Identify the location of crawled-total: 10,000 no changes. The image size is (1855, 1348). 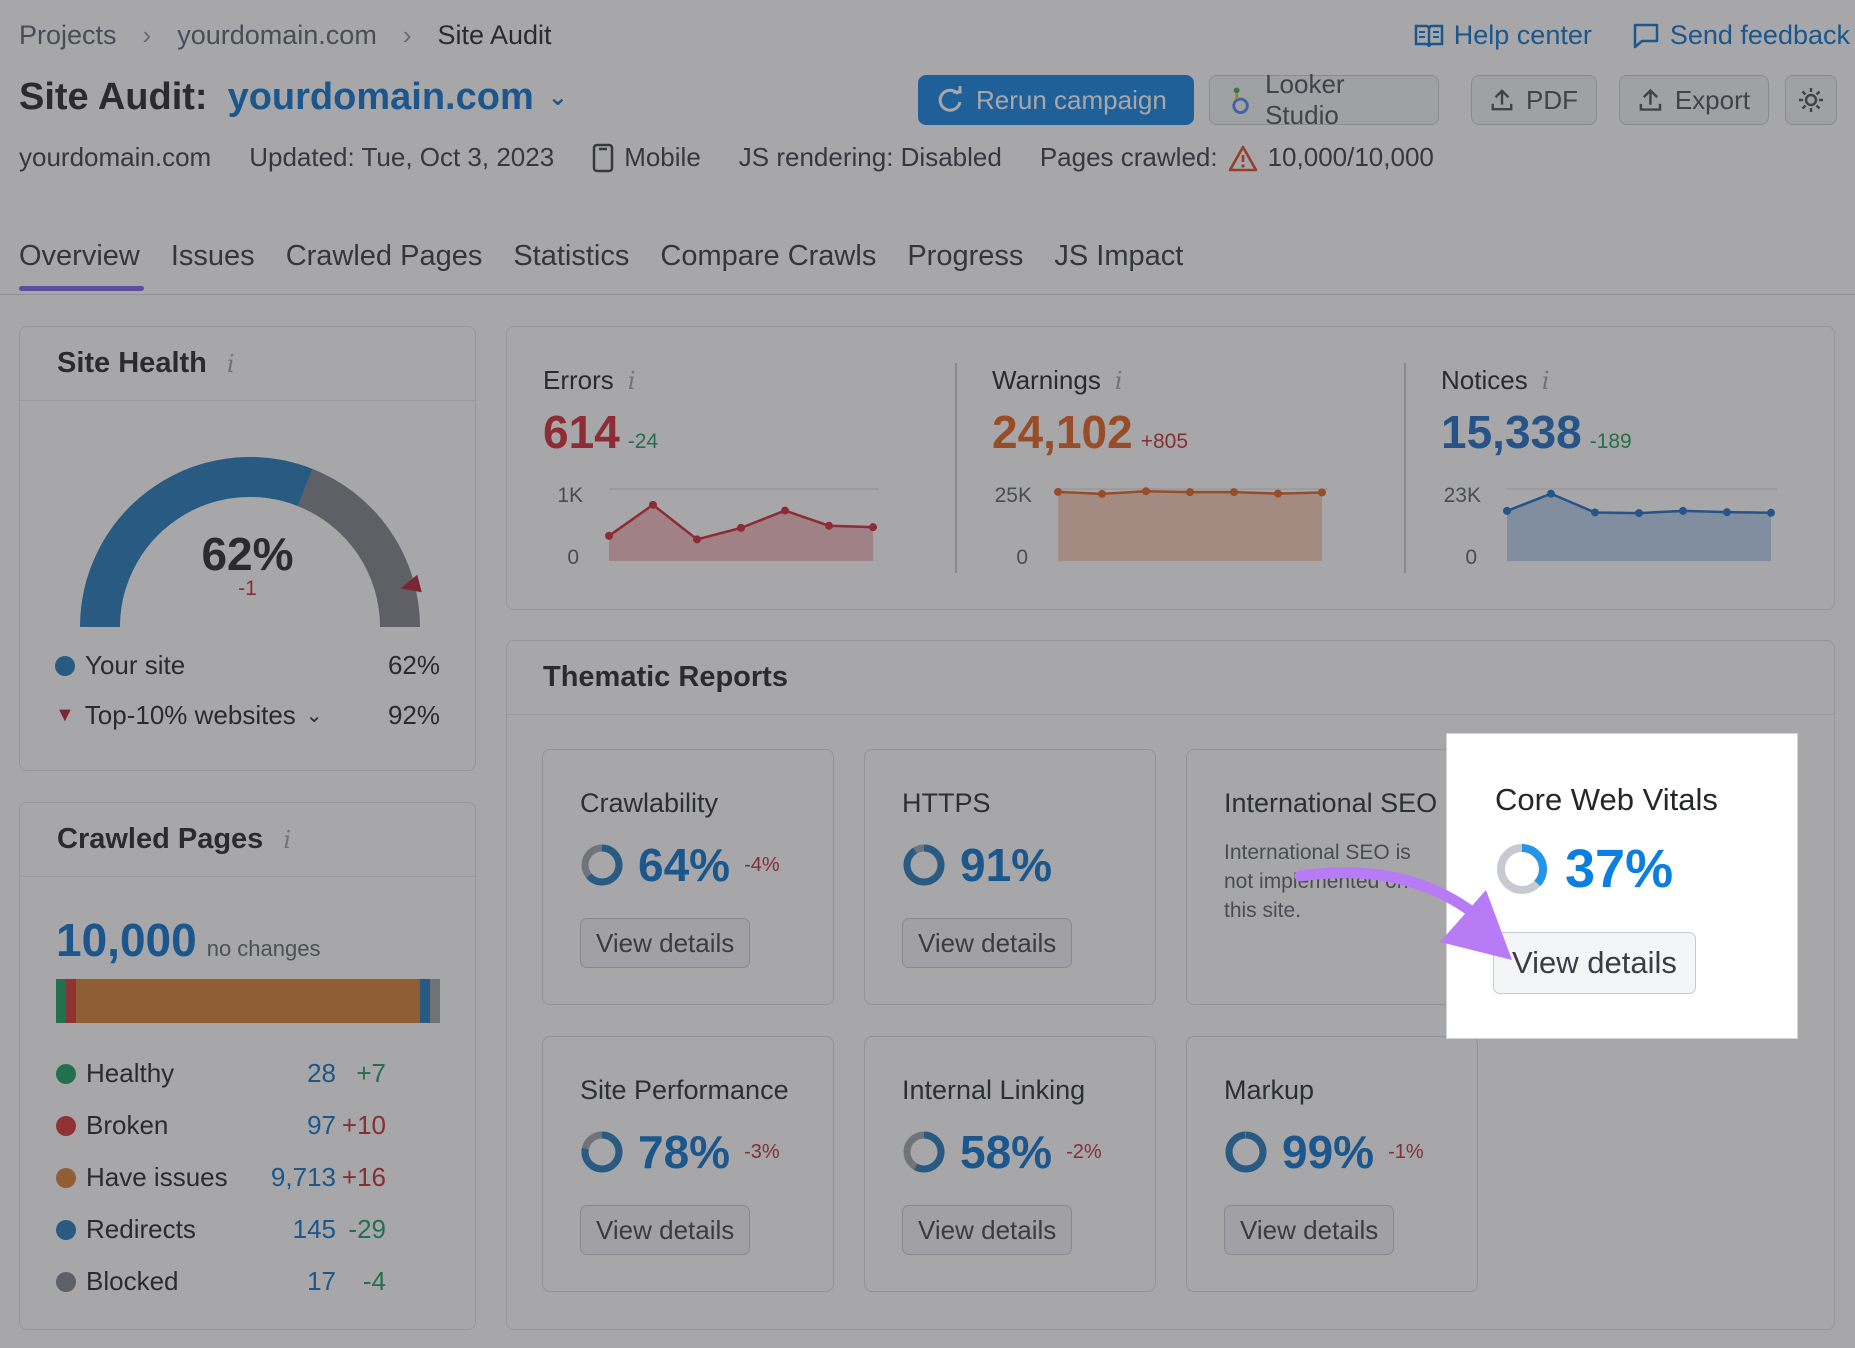
(188, 940).